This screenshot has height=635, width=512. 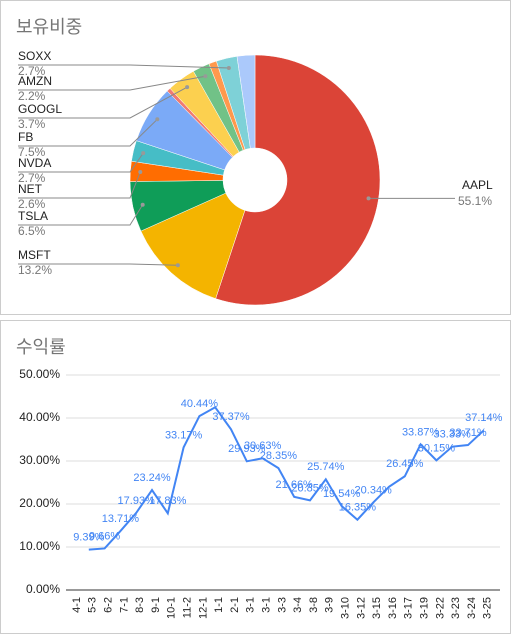 What do you see at coordinates (104, 536) in the screenshot?
I see `data-label: 9.66%` at bounding box center [104, 536].